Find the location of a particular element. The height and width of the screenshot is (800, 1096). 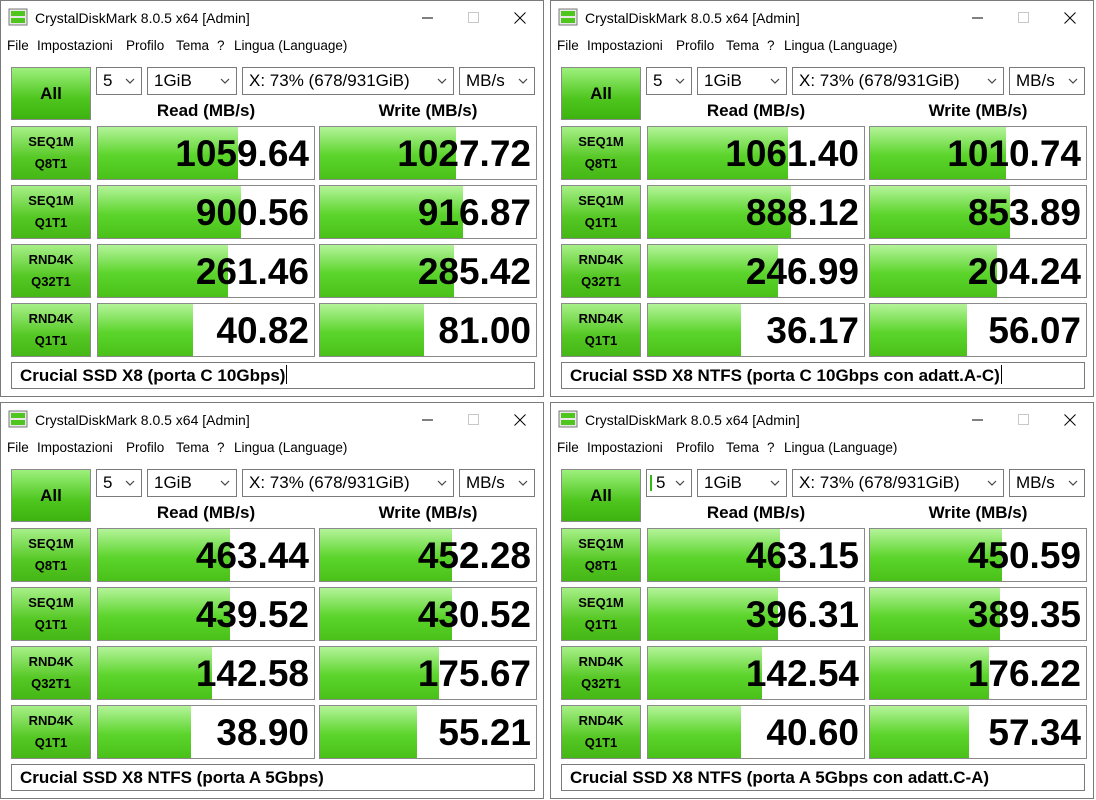

comment-field: Crucial SSD X8 NTFS (porta A 5Gbps) is located at coordinates (273, 777).